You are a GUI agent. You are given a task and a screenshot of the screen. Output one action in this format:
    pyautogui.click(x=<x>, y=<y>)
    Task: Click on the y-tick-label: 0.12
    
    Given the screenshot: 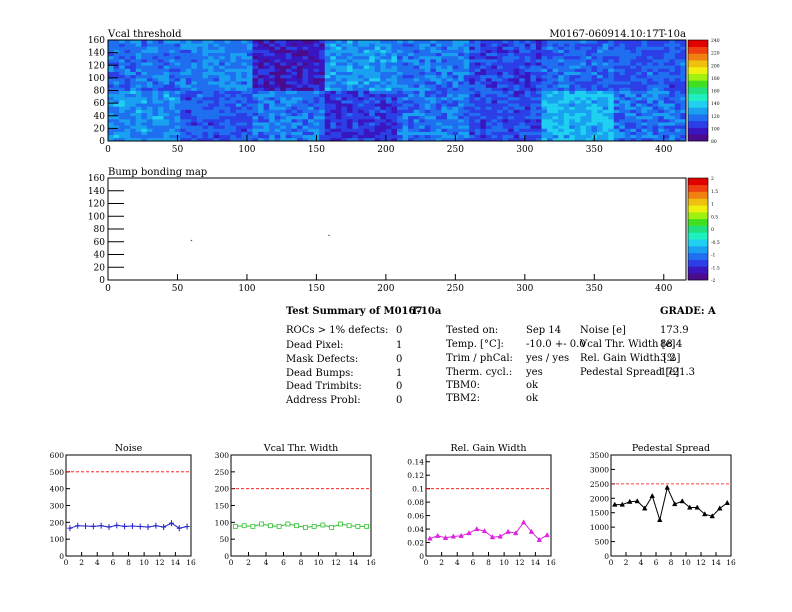 What is the action you would take?
    pyautogui.click(x=415, y=475)
    